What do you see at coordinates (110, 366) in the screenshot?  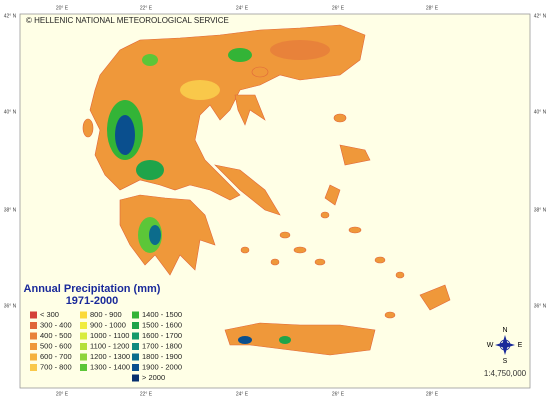 I see `legend-label: 1300 - 1400` at bounding box center [110, 366].